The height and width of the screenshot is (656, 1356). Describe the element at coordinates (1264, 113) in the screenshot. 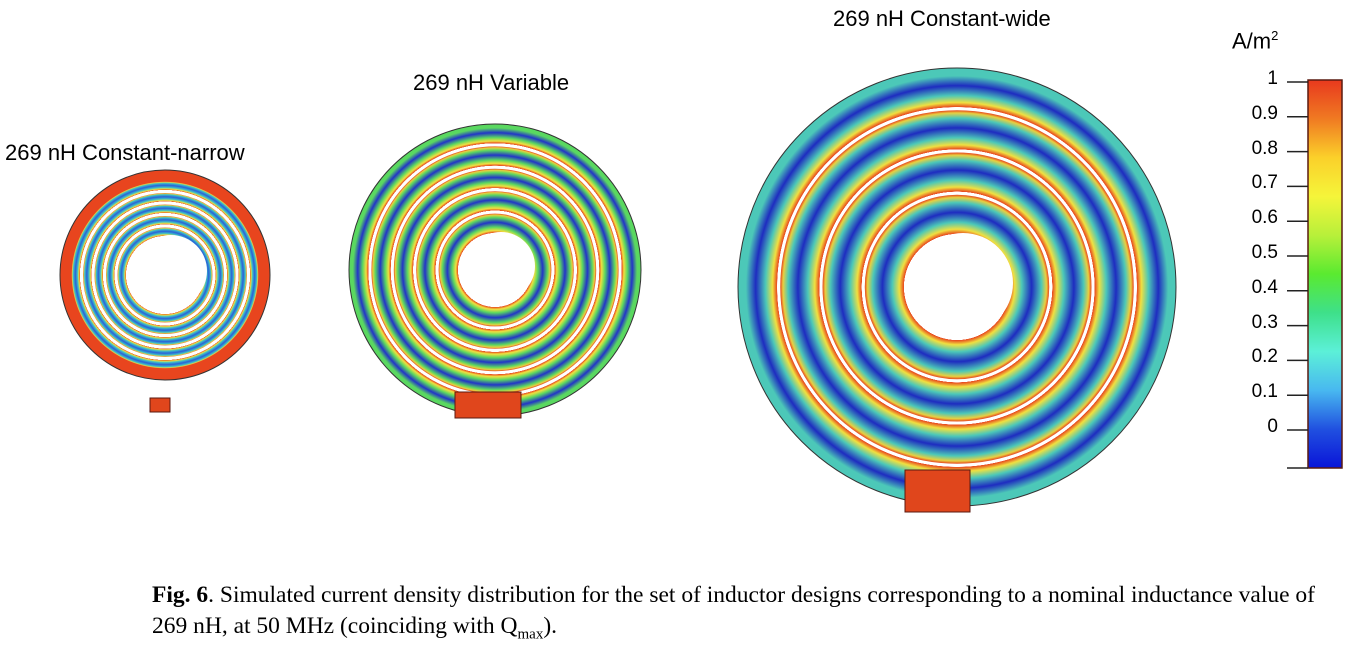

I see `colorbar-tick-label: 0.9` at that location.